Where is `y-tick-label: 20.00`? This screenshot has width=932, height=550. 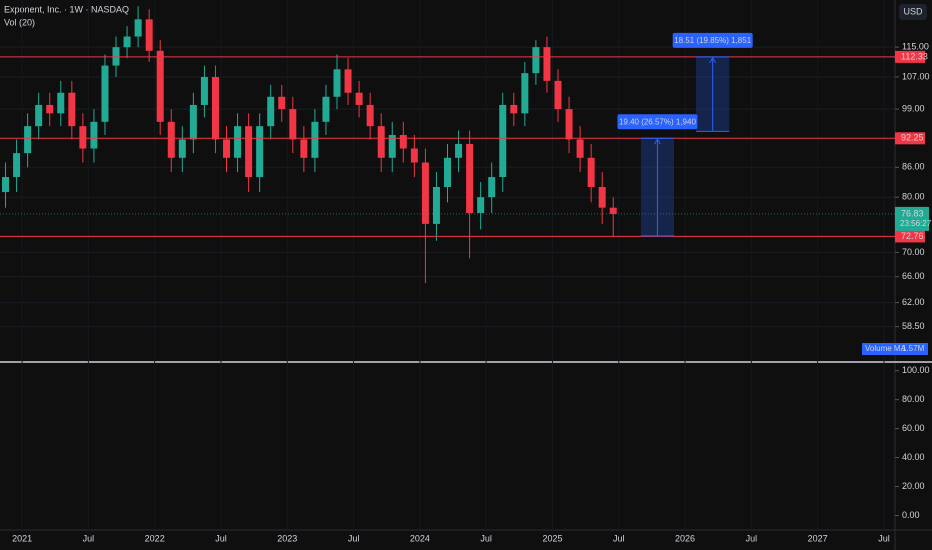
y-tick-label: 20.00 is located at coordinates (913, 486).